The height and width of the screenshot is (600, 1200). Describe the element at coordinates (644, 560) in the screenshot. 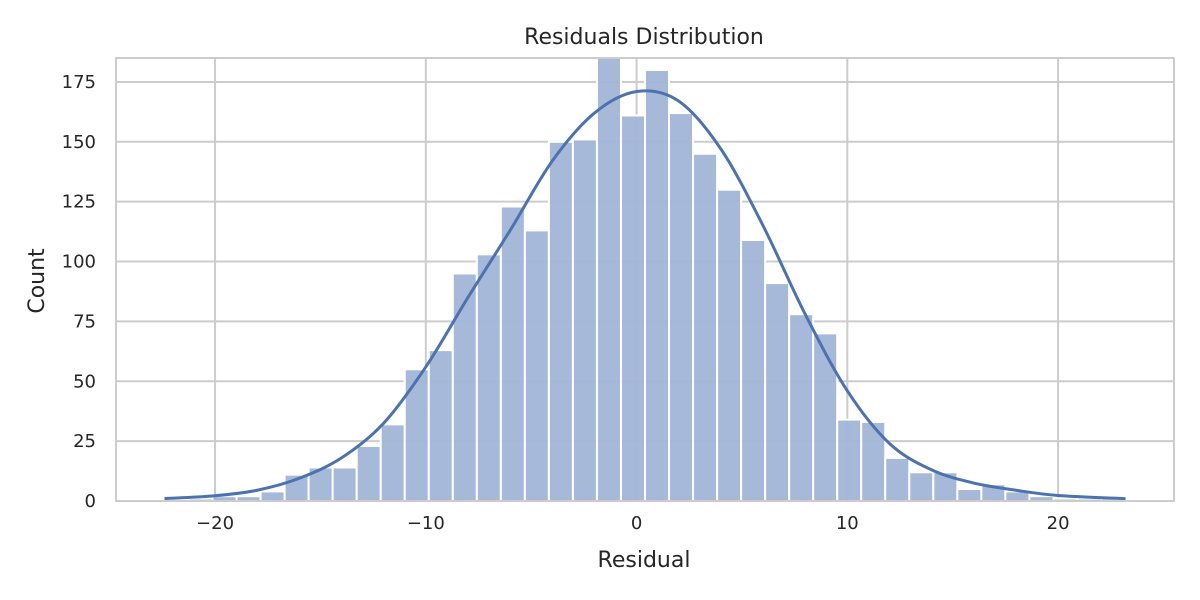

I see `x-axis-label: Residual` at that location.